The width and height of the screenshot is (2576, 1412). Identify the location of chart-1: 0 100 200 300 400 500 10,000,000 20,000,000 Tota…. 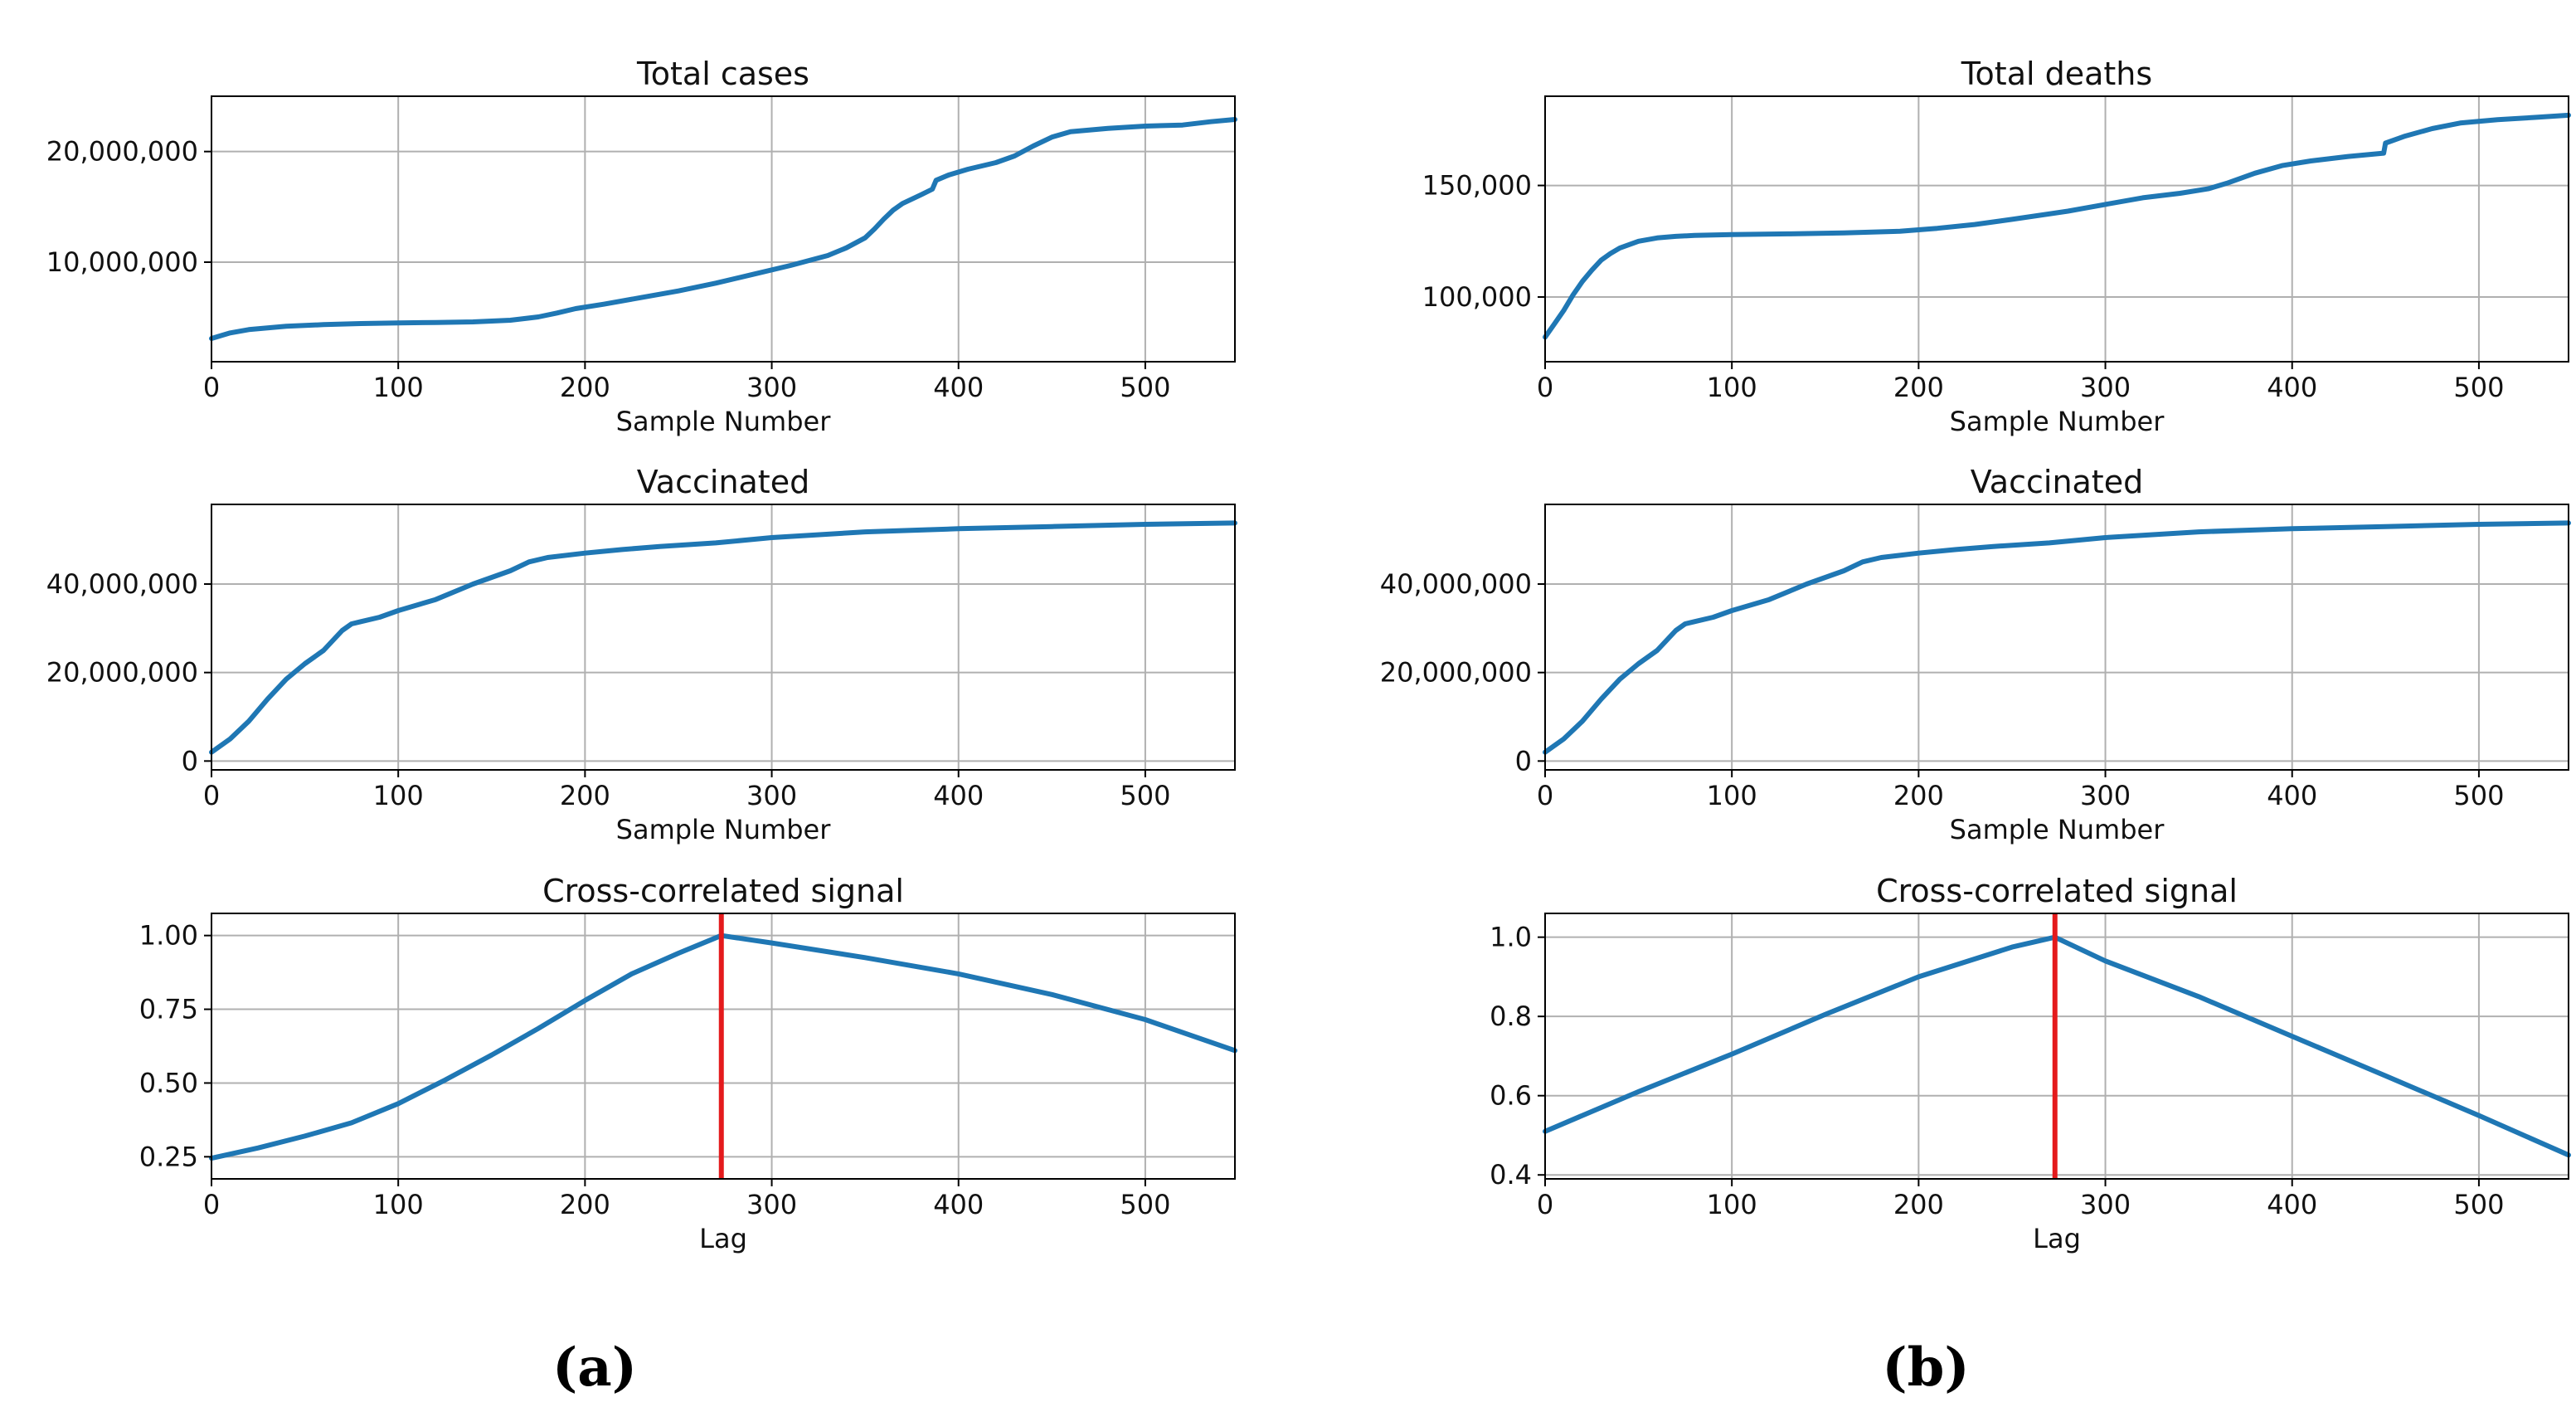
(642, 246).